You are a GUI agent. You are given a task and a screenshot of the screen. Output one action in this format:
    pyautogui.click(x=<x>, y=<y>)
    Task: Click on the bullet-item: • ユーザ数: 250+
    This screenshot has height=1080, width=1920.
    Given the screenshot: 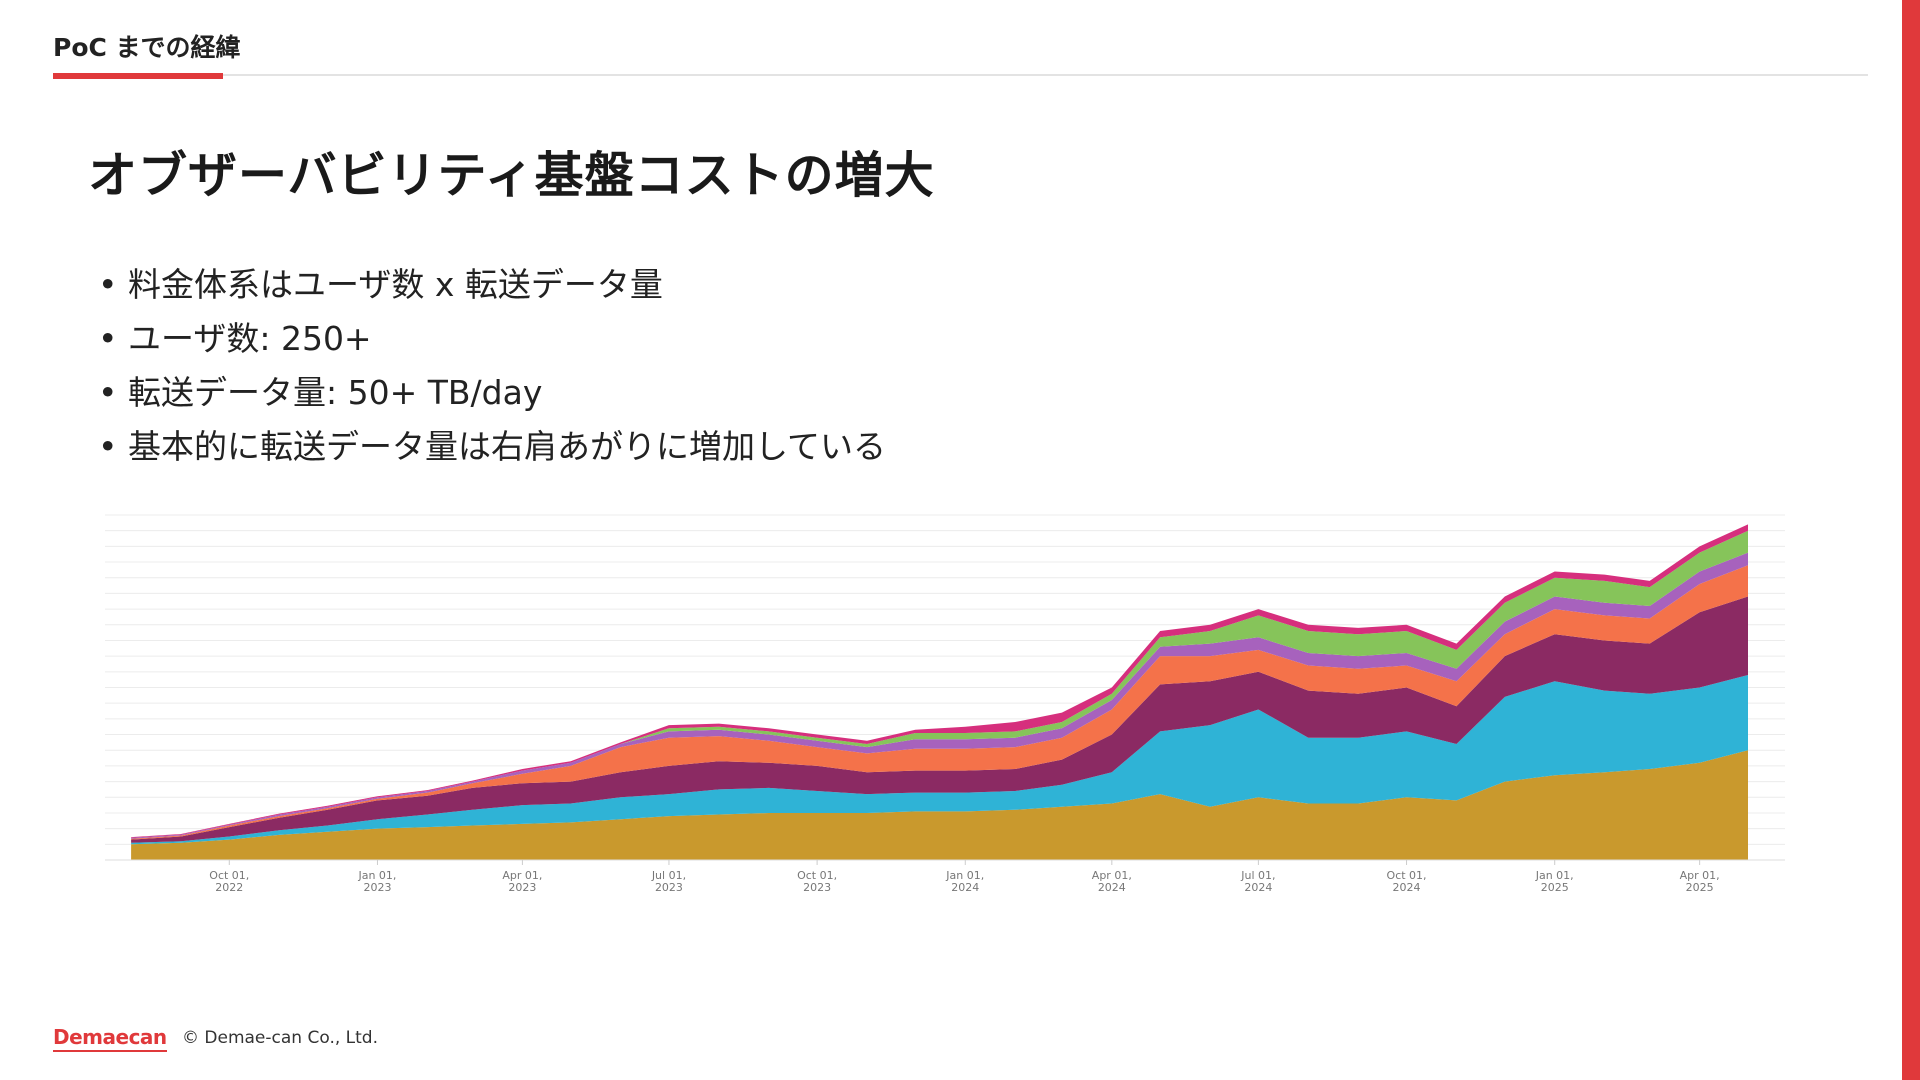 What is the action you would take?
    pyautogui.click(x=492, y=339)
    